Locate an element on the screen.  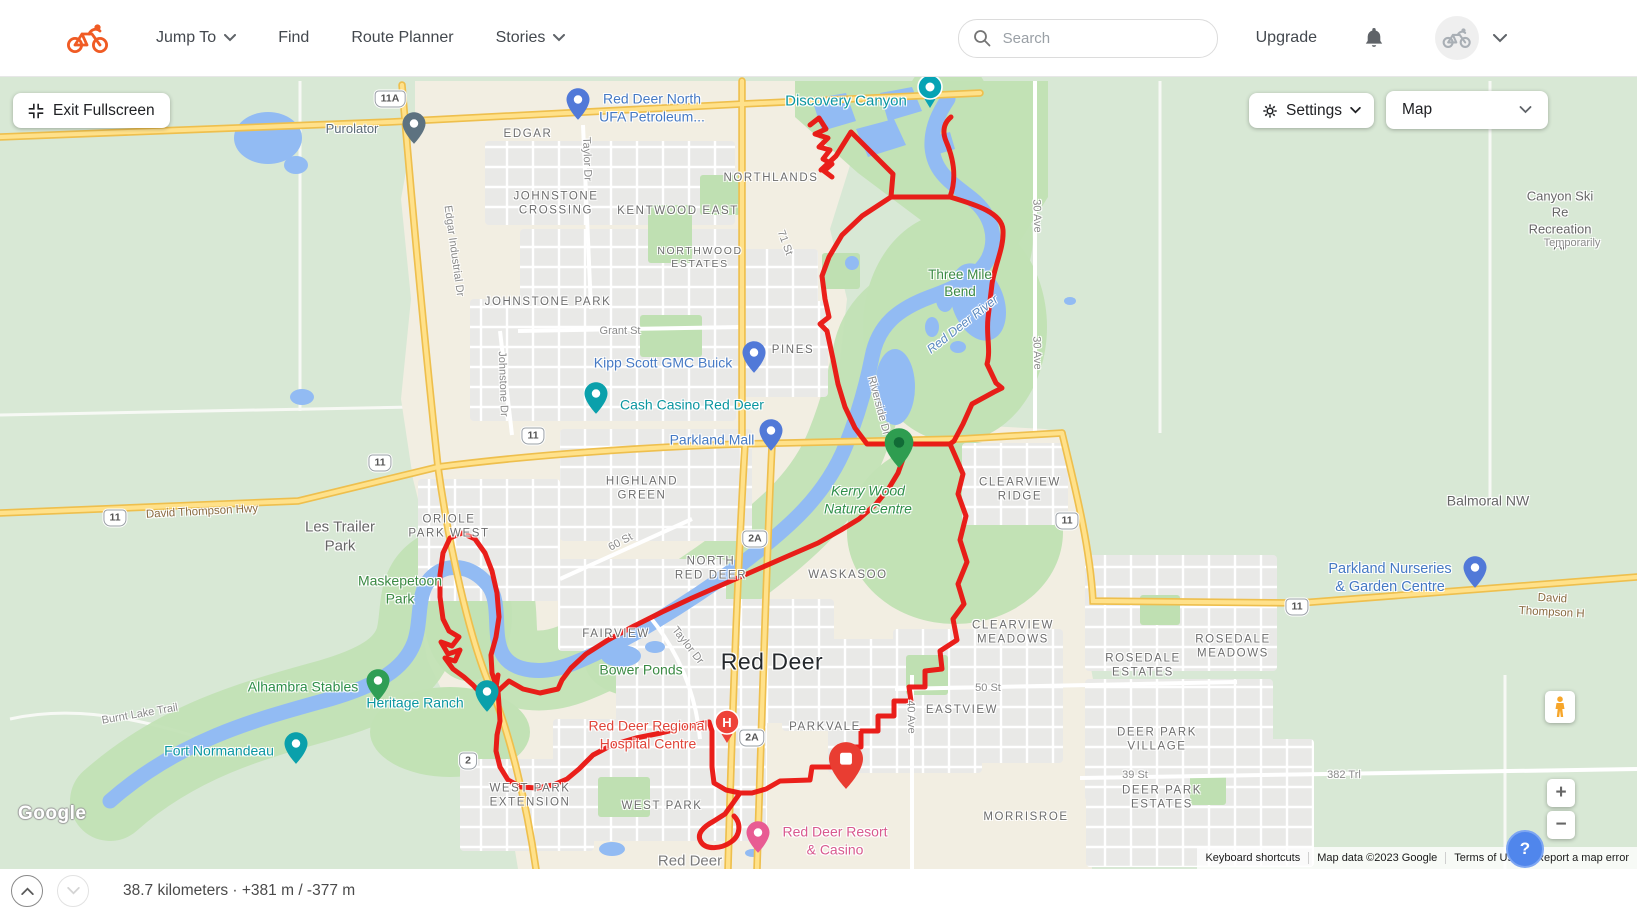
map-marker-hospital: H is located at coordinates (727, 729).